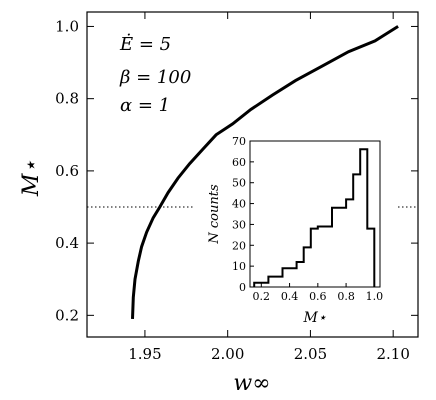 This screenshot has width=436, height=400. Describe the element at coordinates (239, 162) in the screenshot. I see `inset-y-tick-label: 60` at that location.